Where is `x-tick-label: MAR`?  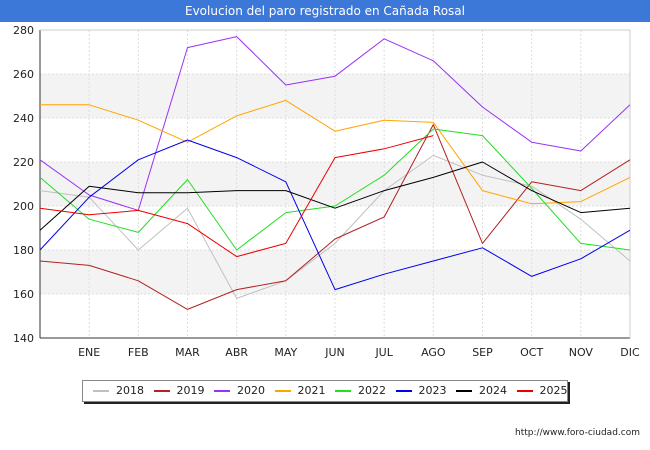
x-tick-label: MAR is located at coordinates (187, 352).